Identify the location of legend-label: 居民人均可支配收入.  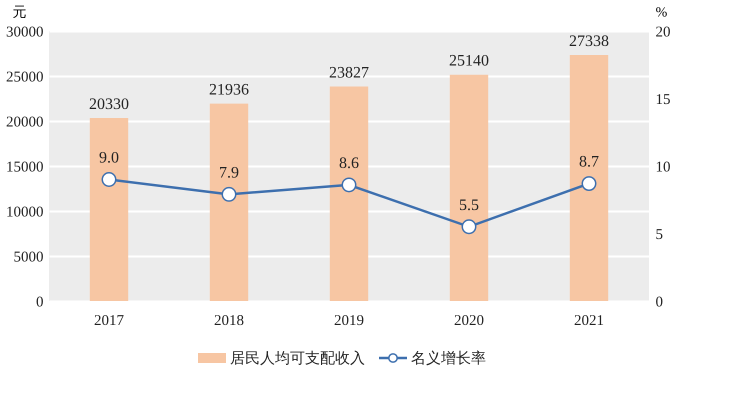
(297, 358).